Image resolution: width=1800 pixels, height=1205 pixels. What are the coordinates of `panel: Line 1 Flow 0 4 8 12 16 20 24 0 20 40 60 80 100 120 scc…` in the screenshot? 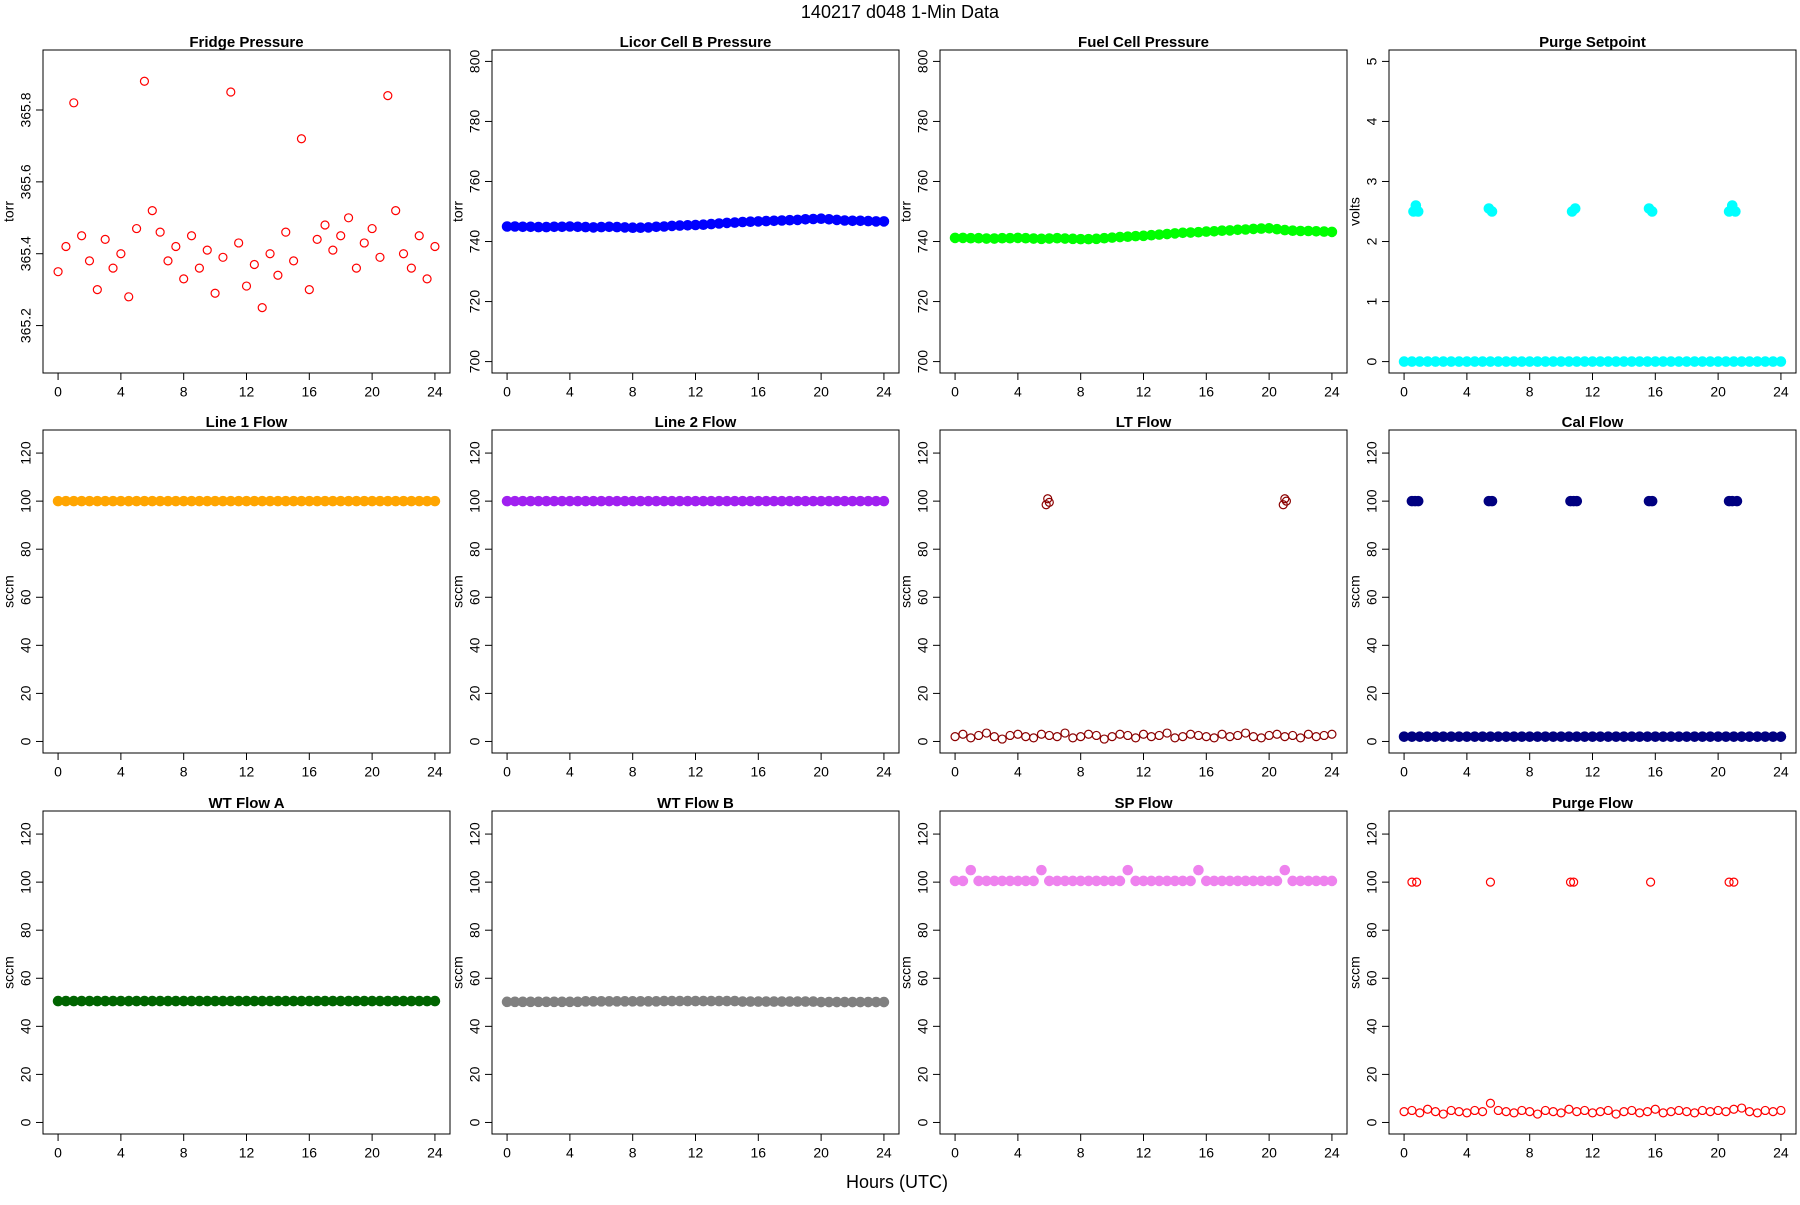 It's located at (226, 597).